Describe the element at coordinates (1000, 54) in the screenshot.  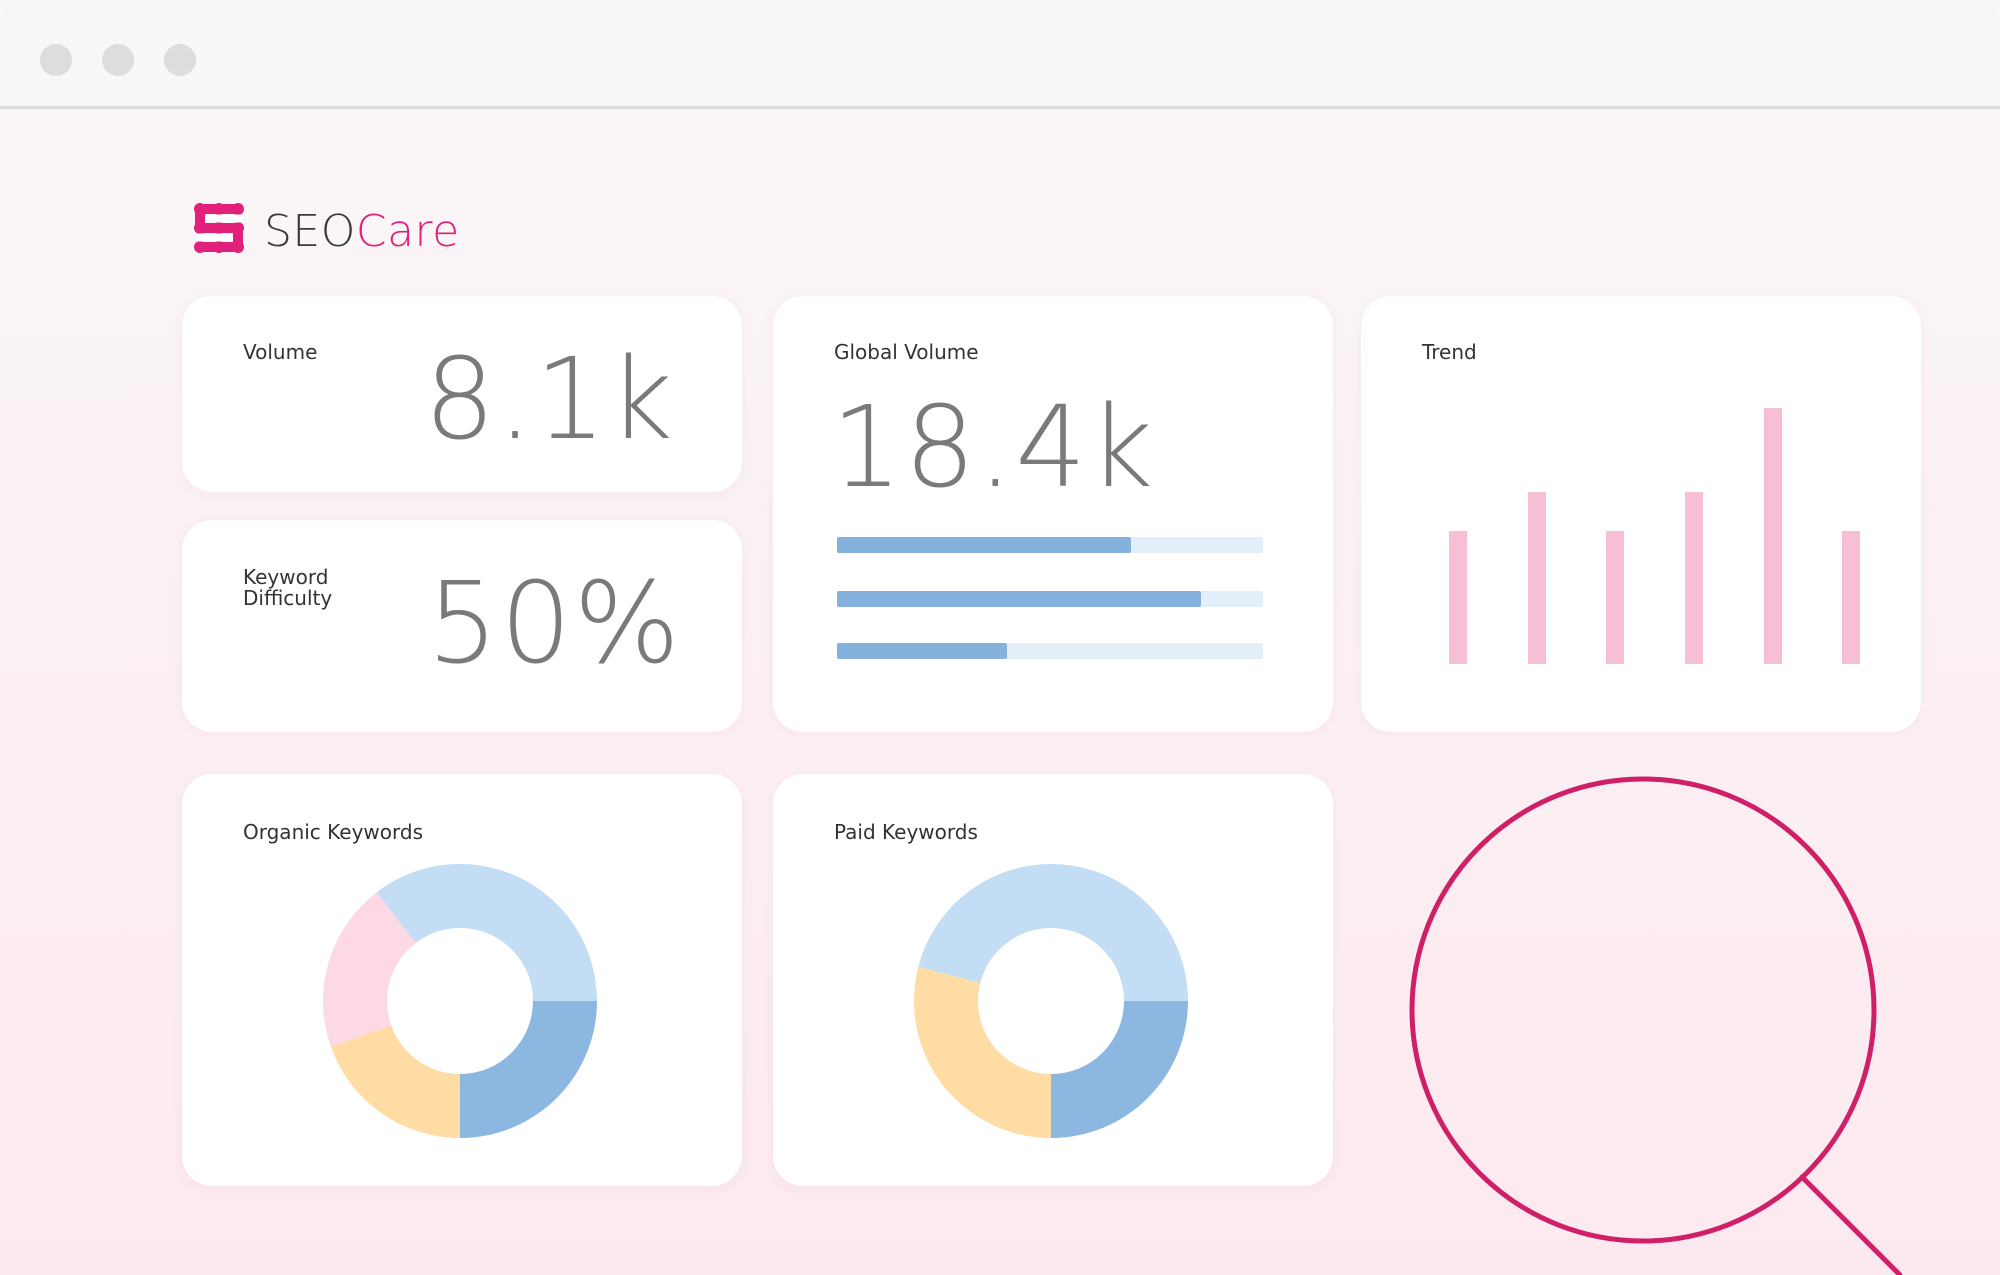
I see `window-titlebar` at that location.